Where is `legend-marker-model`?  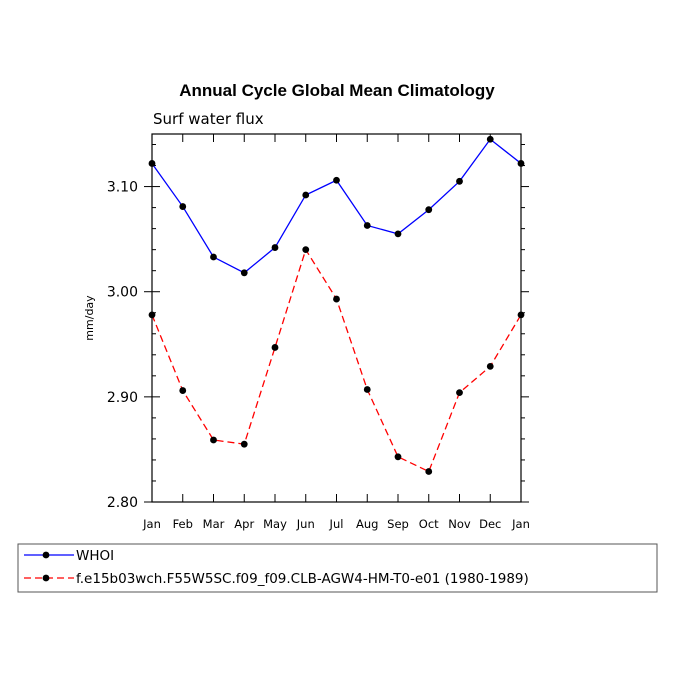 legend-marker-model is located at coordinates (46, 578).